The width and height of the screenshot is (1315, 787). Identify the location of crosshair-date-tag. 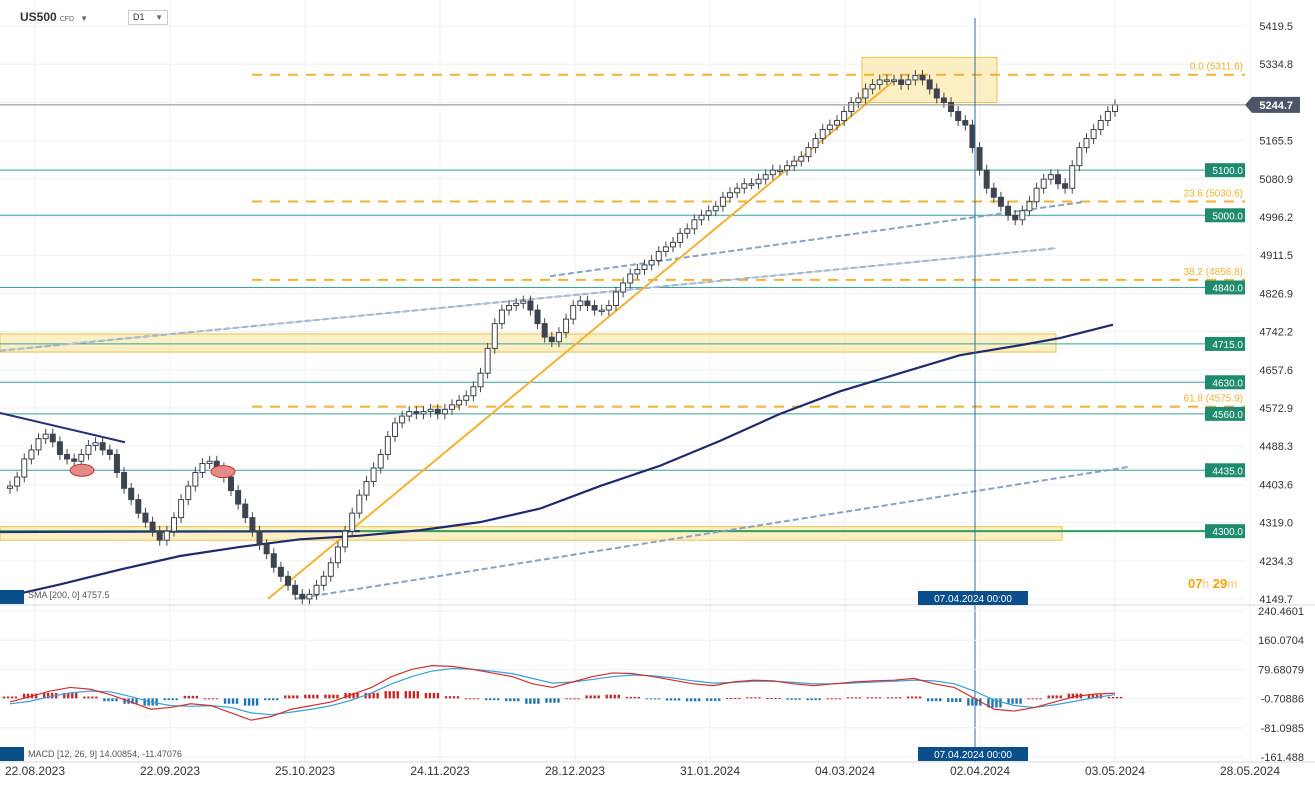
(973, 598).